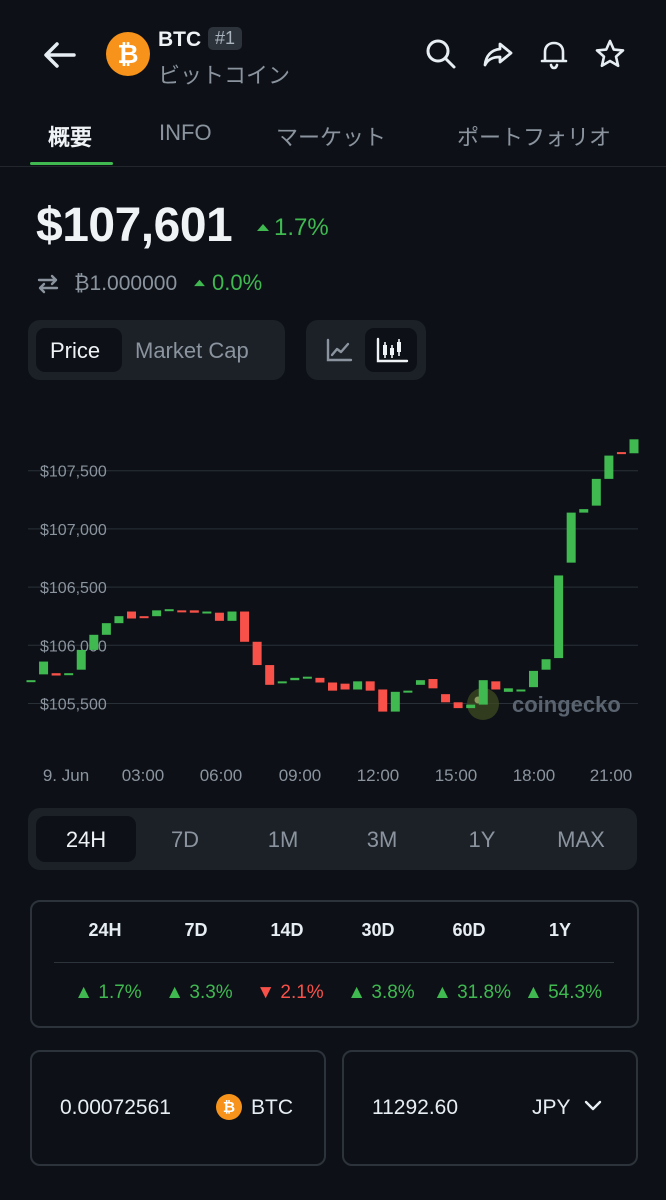 Image resolution: width=666 pixels, height=1200 pixels. Describe the element at coordinates (581, 839) in the screenshot. I see `range-max: MAX` at that location.